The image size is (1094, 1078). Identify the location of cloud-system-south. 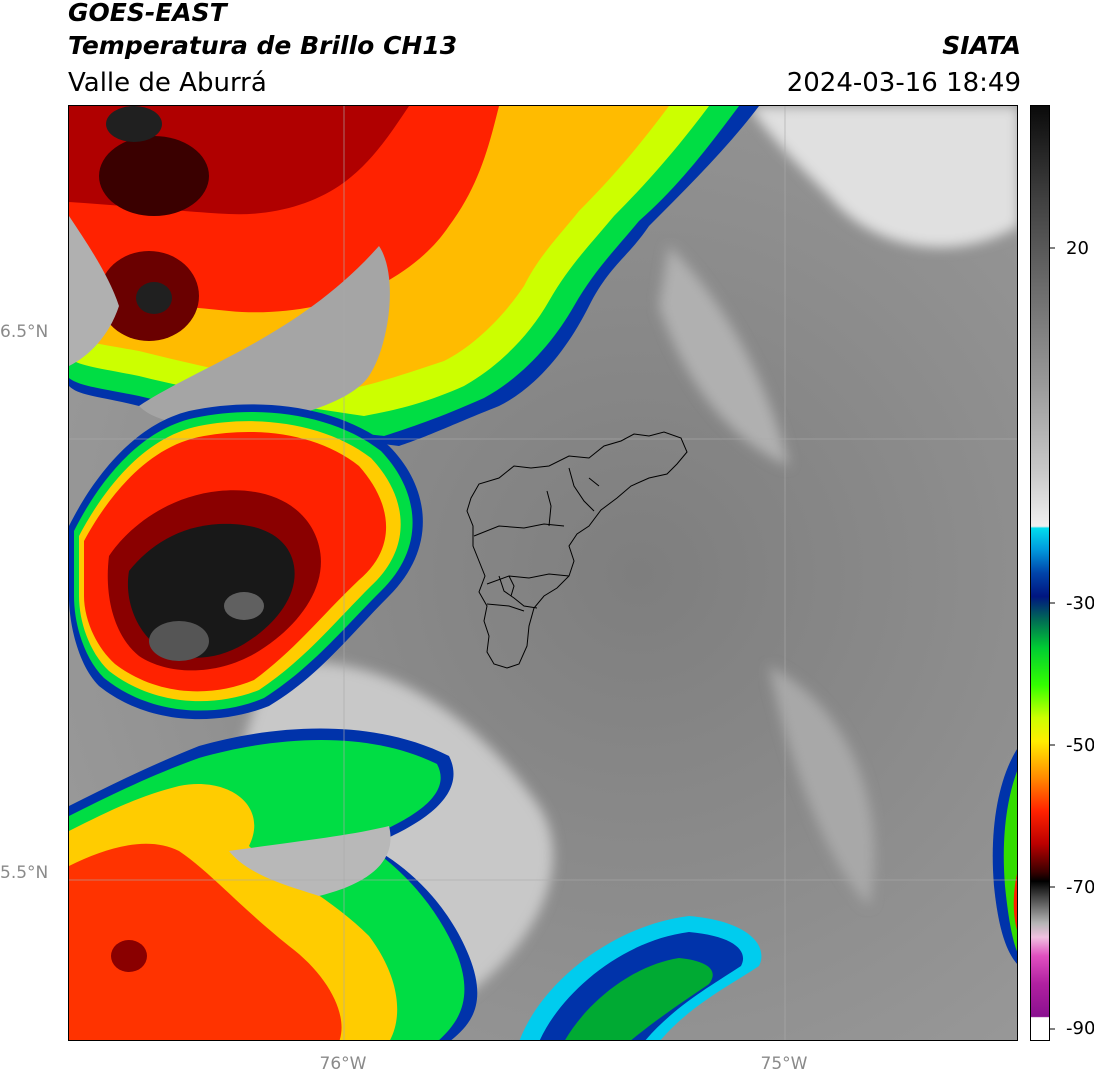
(273, 884).